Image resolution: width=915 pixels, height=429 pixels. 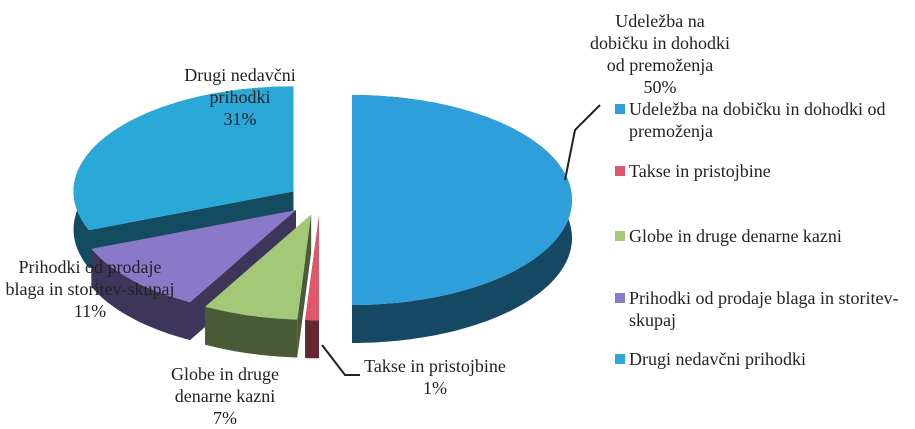 What do you see at coordinates (717, 359) in the screenshot?
I see `legend-label: Drugi nedavčni prihodki` at bounding box center [717, 359].